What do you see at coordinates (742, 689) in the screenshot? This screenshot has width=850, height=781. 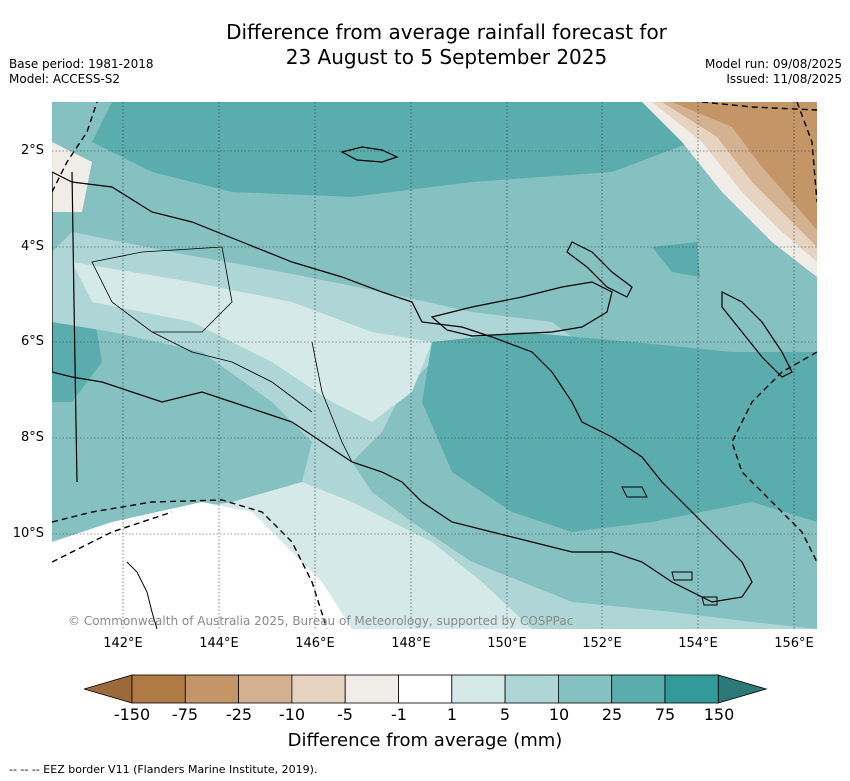 I see `colorbar-arrow-high` at bounding box center [742, 689].